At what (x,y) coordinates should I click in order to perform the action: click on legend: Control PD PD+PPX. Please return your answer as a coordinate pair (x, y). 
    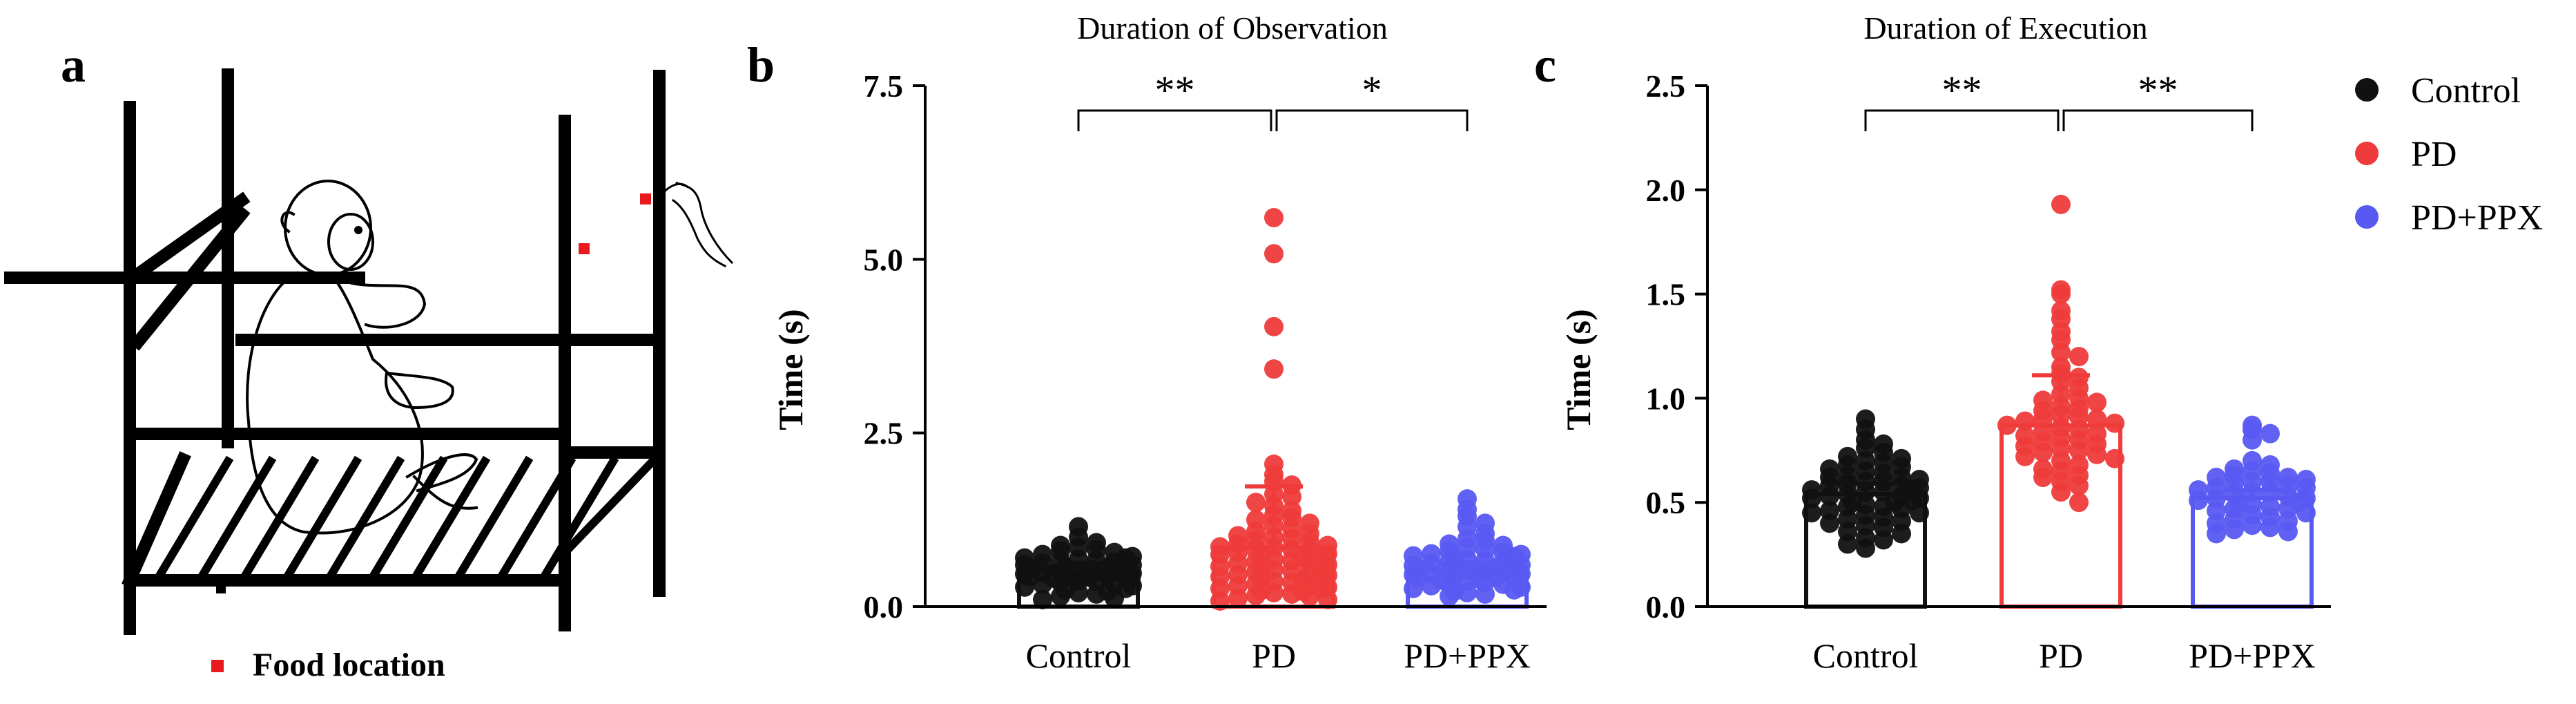
    Looking at the image, I should click on (2449, 154).